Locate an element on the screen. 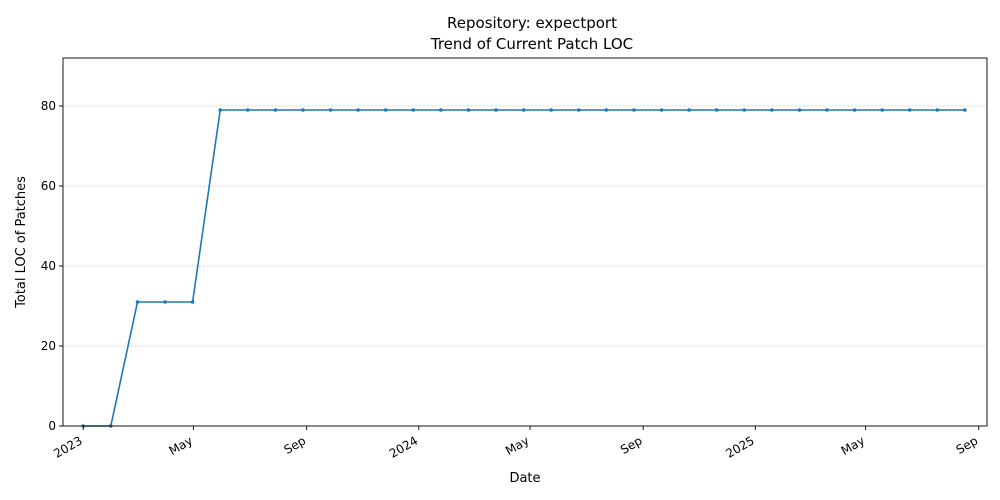  y-tick-label: 40 is located at coordinates (48, 266).